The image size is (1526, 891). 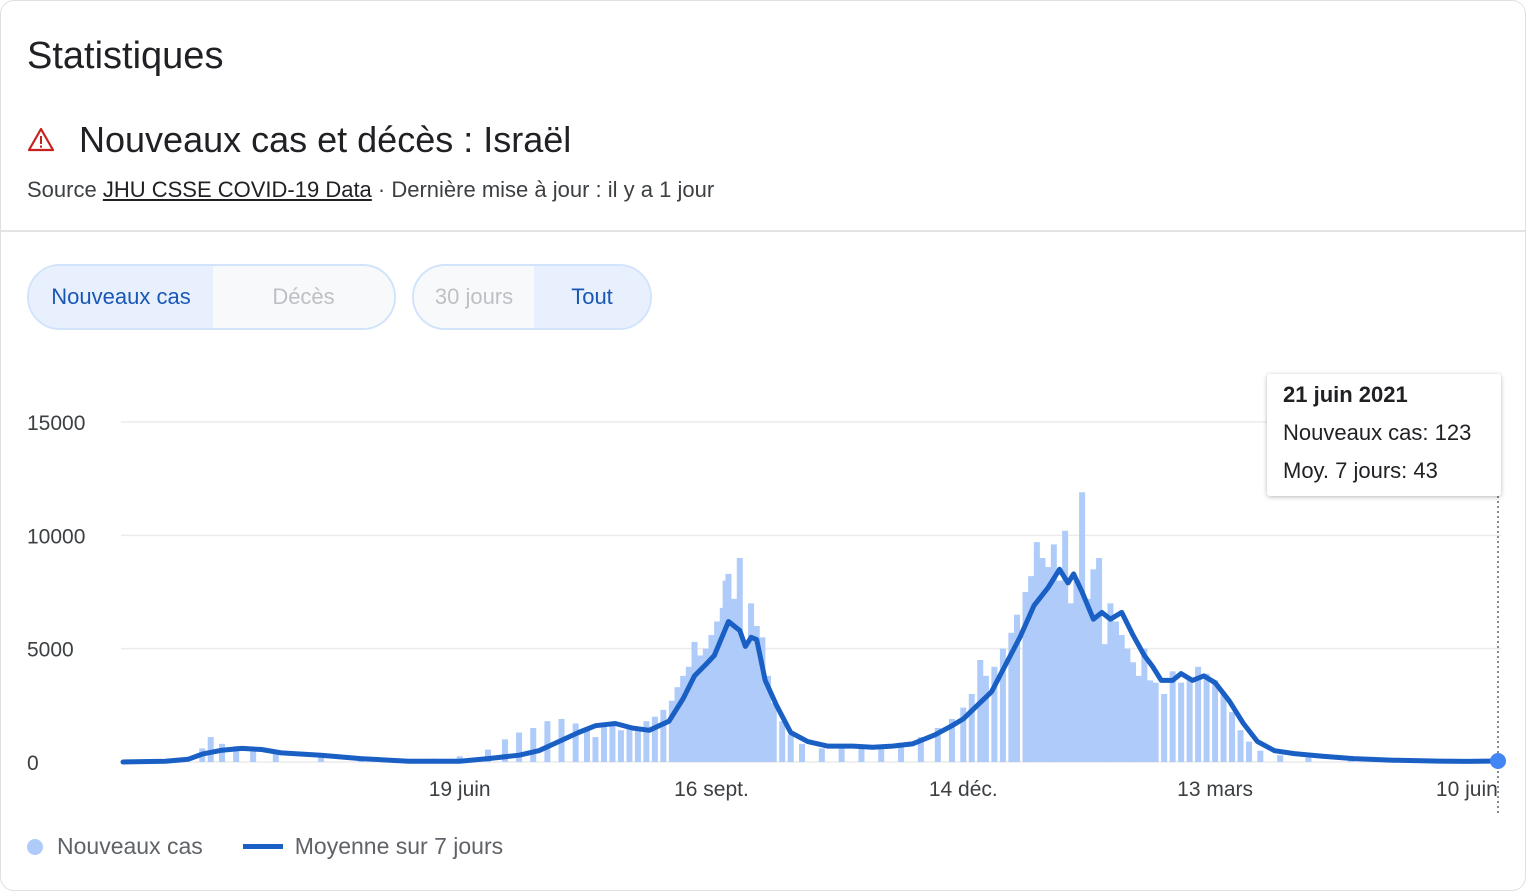 I want to click on y-tick-label: 0, so click(x=33, y=763).